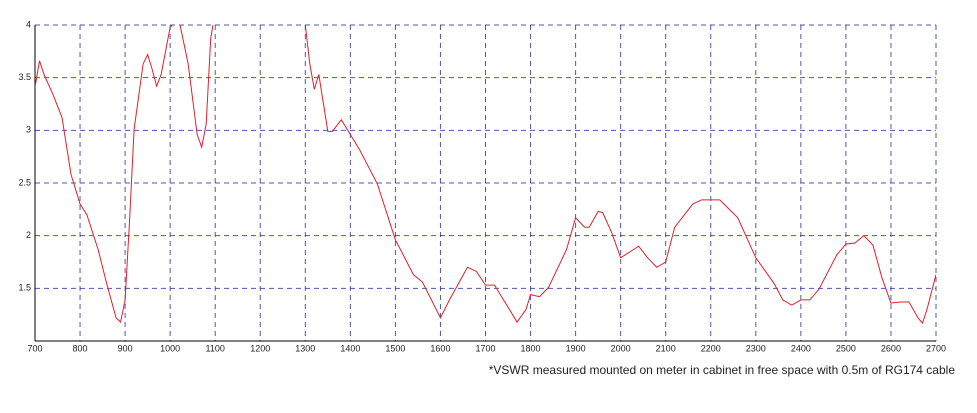 The height and width of the screenshot is (413, 977). What do you see at coordinates (215, 348) in the screenshot?
I see `x-tick-label: 1100` at bounding box center [215, 348].